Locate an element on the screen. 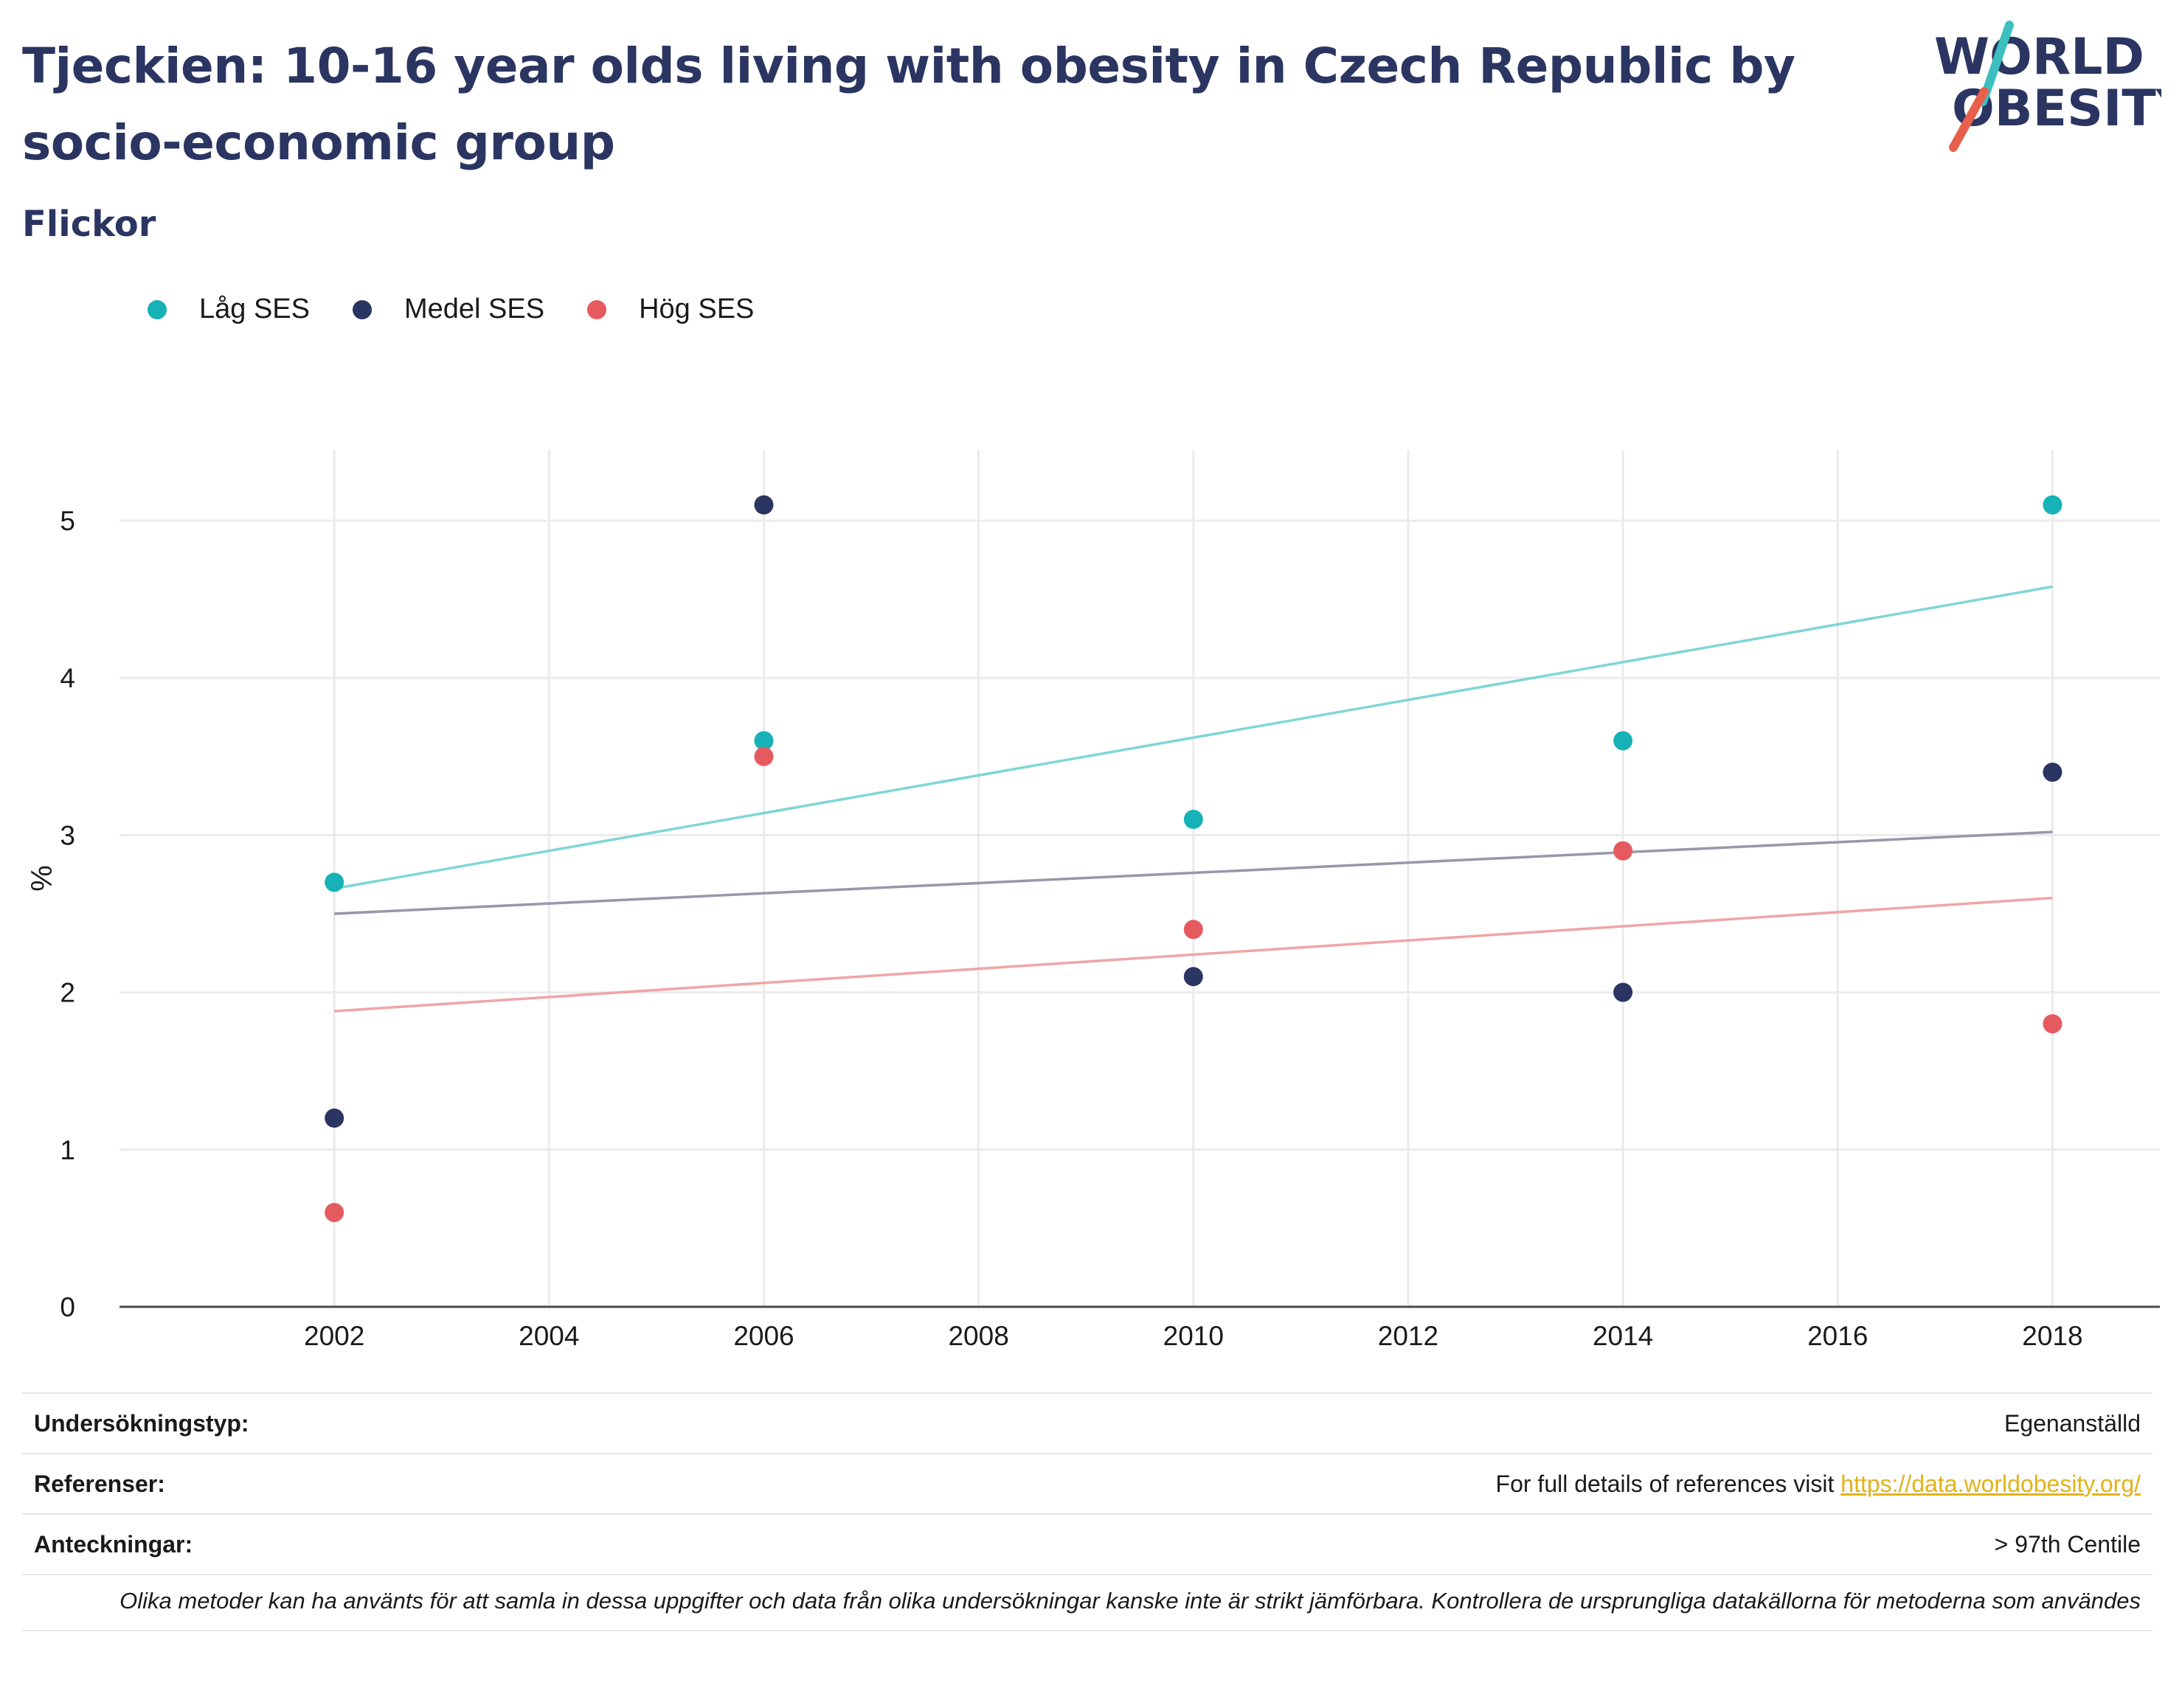 The image size is (2182, 1708). survey-type-value: Egenanställd is located at coordinates (2072, 1423).